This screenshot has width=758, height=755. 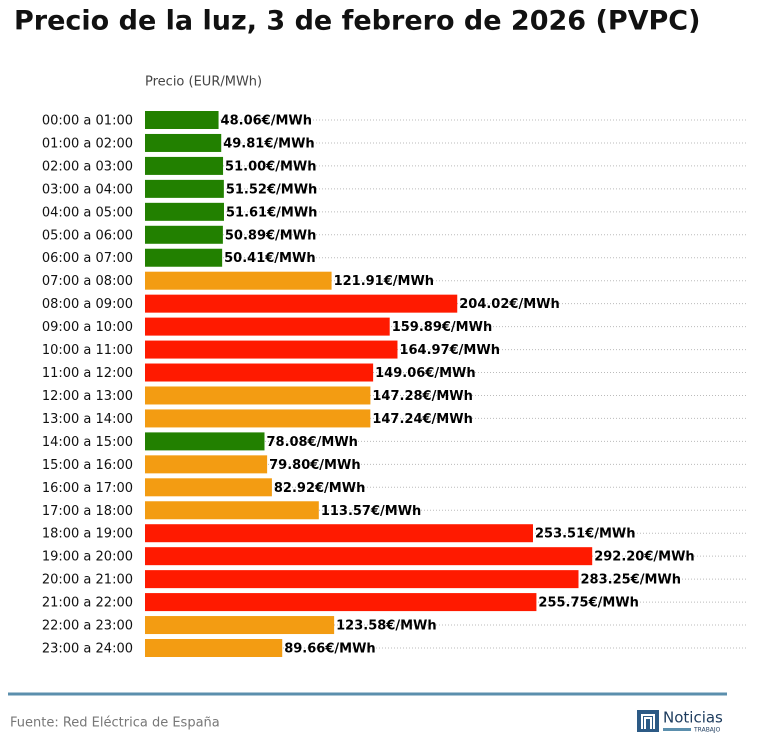 I want to click on logo-glyph, so click(x=648, y=721).